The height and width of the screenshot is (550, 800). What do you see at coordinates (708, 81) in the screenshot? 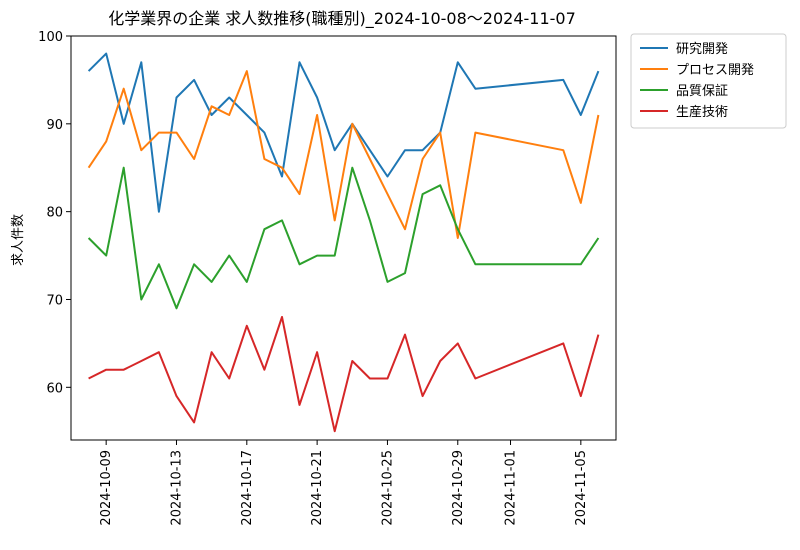
I see `legend-box` at bounding box center [708, 81].